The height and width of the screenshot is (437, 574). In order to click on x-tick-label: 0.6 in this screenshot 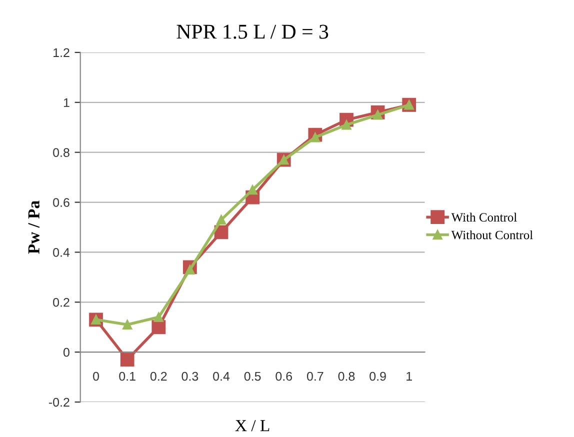, I will do `click(284, 376)`.